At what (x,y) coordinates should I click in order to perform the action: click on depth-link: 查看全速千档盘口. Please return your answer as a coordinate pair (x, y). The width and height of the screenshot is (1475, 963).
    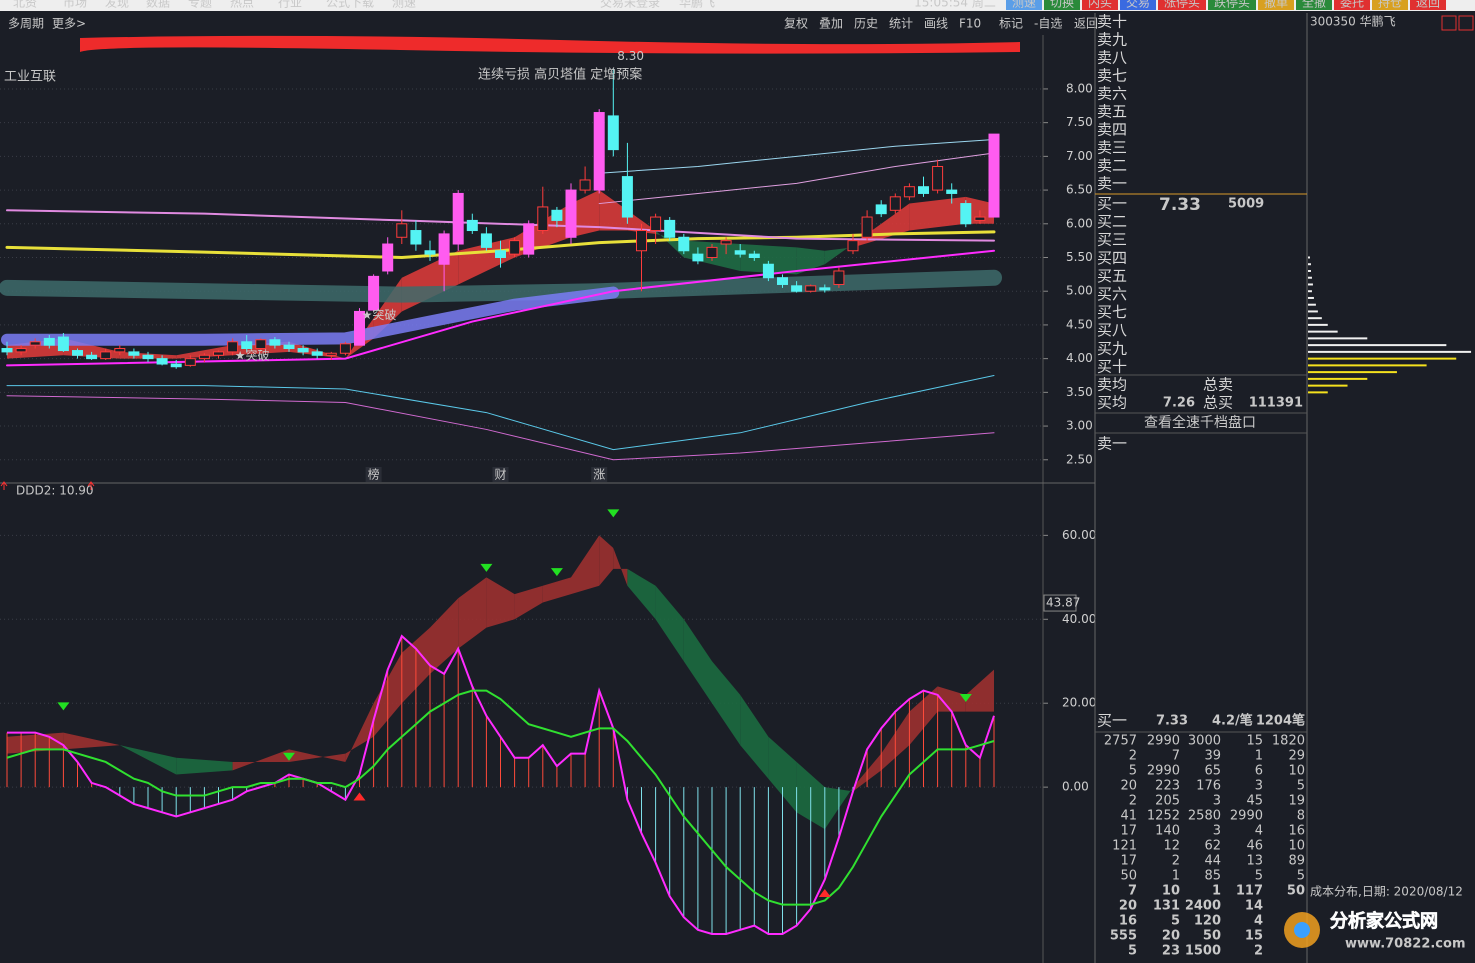
    Looking at the image, I should click on (1200, 422).